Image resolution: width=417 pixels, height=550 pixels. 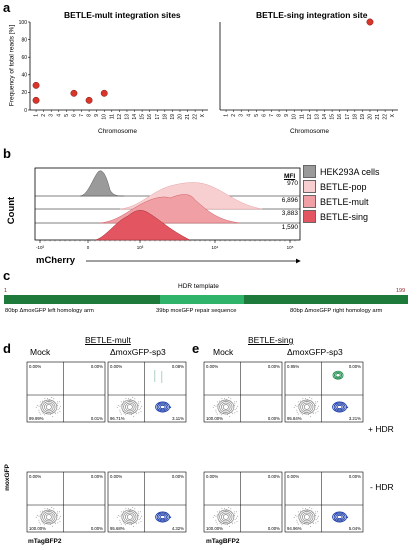 What do you see at coordinates (325, 117) in the screenshot?
I see `x-tick-label: 14` at bounding box center [325, 117].